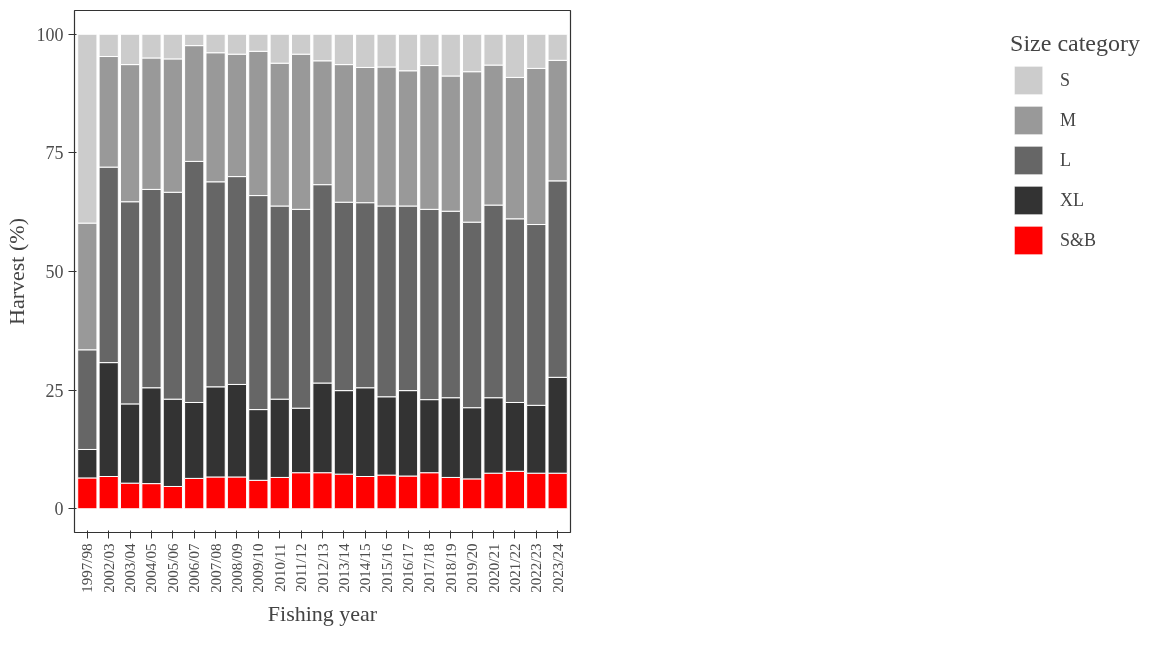 The height and width of the screenshot is (655, 1162). I want to click on x-tick-label: 2013/14, so click(343, 568).